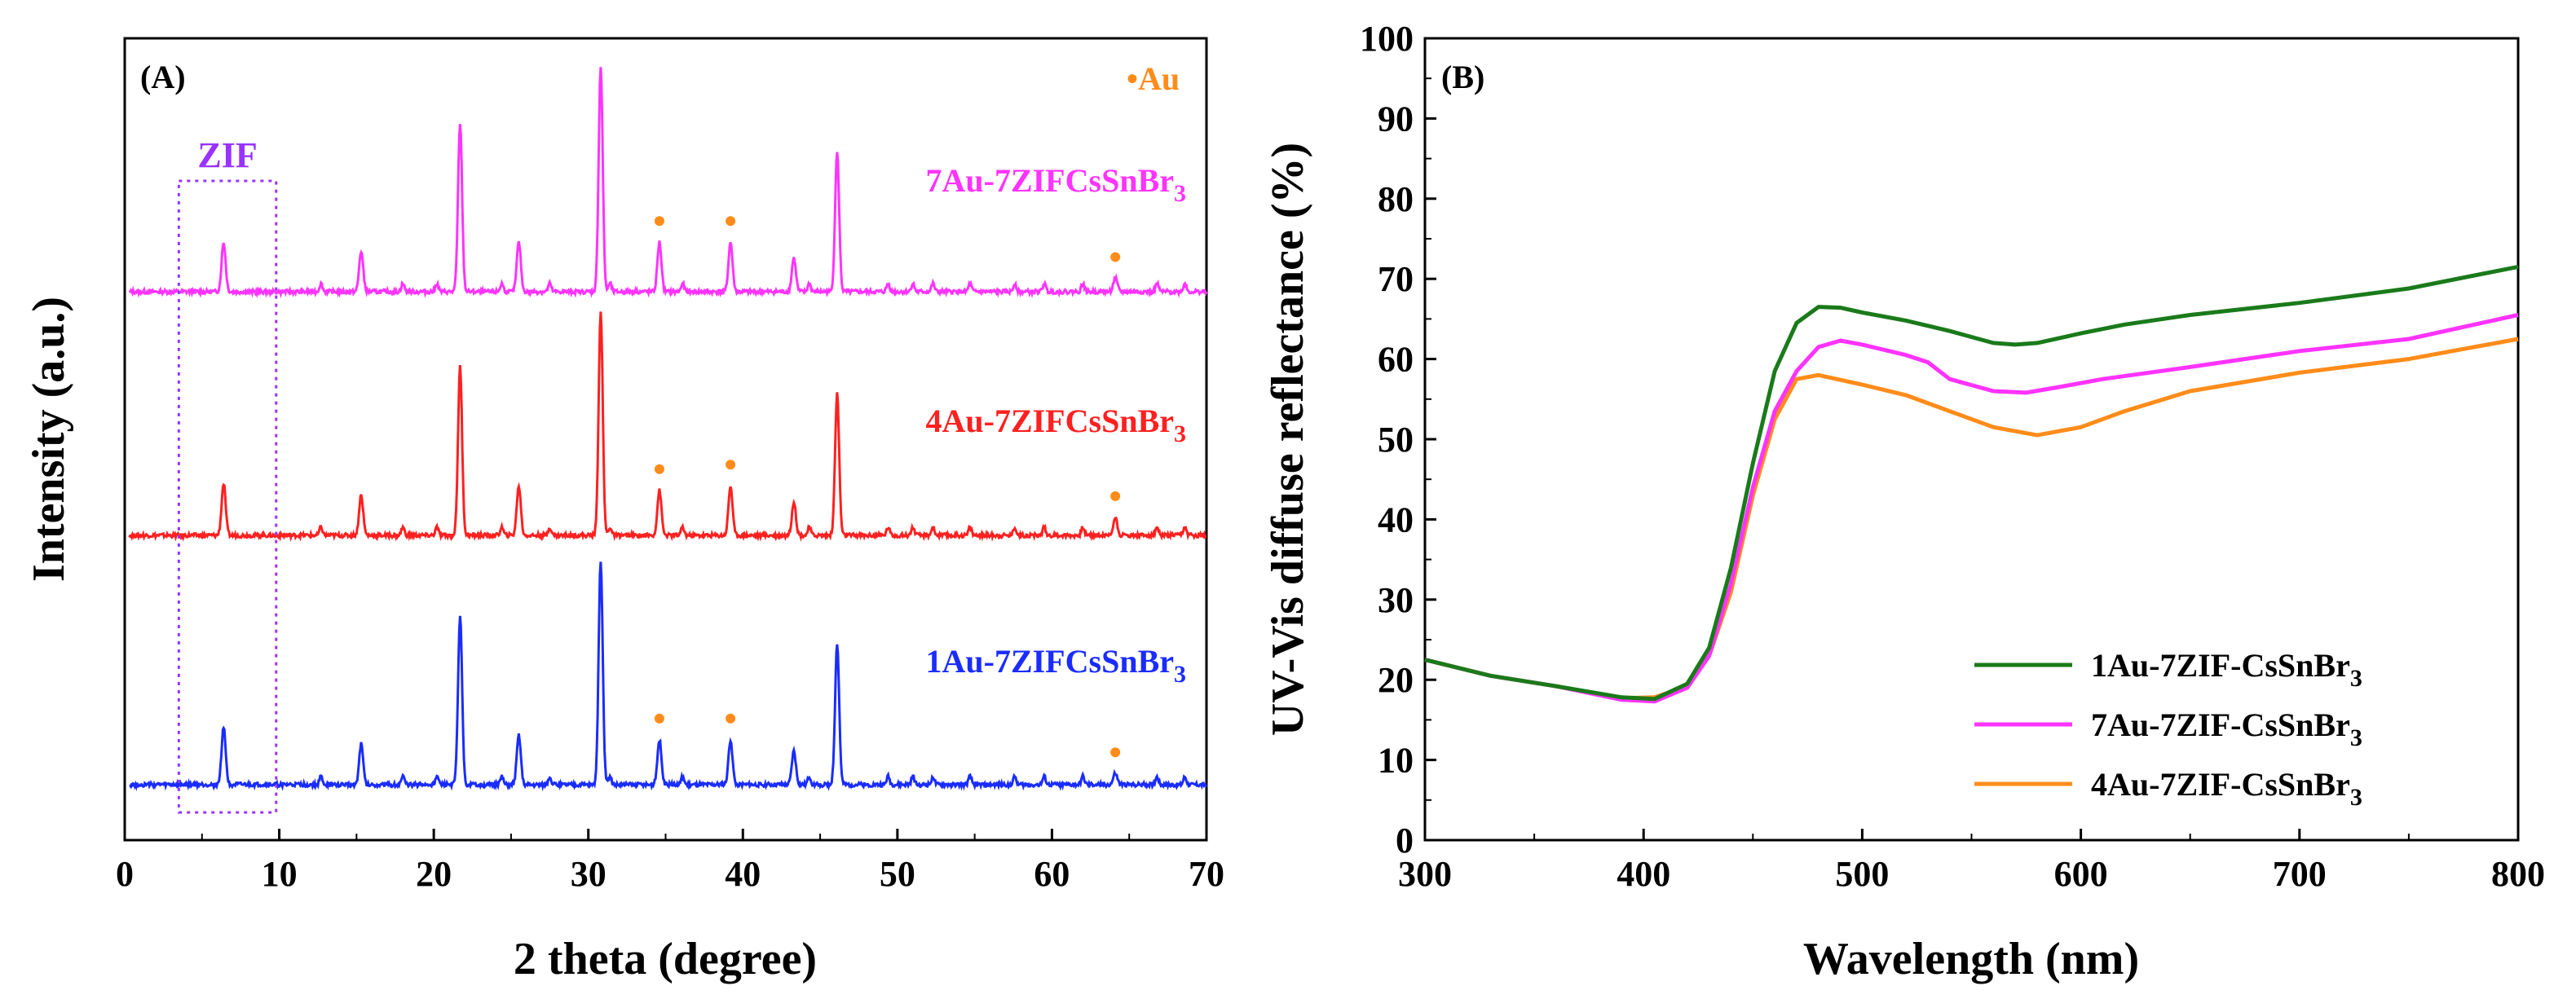  I want to click on x-tick-label: 300, so click(1425, 874).